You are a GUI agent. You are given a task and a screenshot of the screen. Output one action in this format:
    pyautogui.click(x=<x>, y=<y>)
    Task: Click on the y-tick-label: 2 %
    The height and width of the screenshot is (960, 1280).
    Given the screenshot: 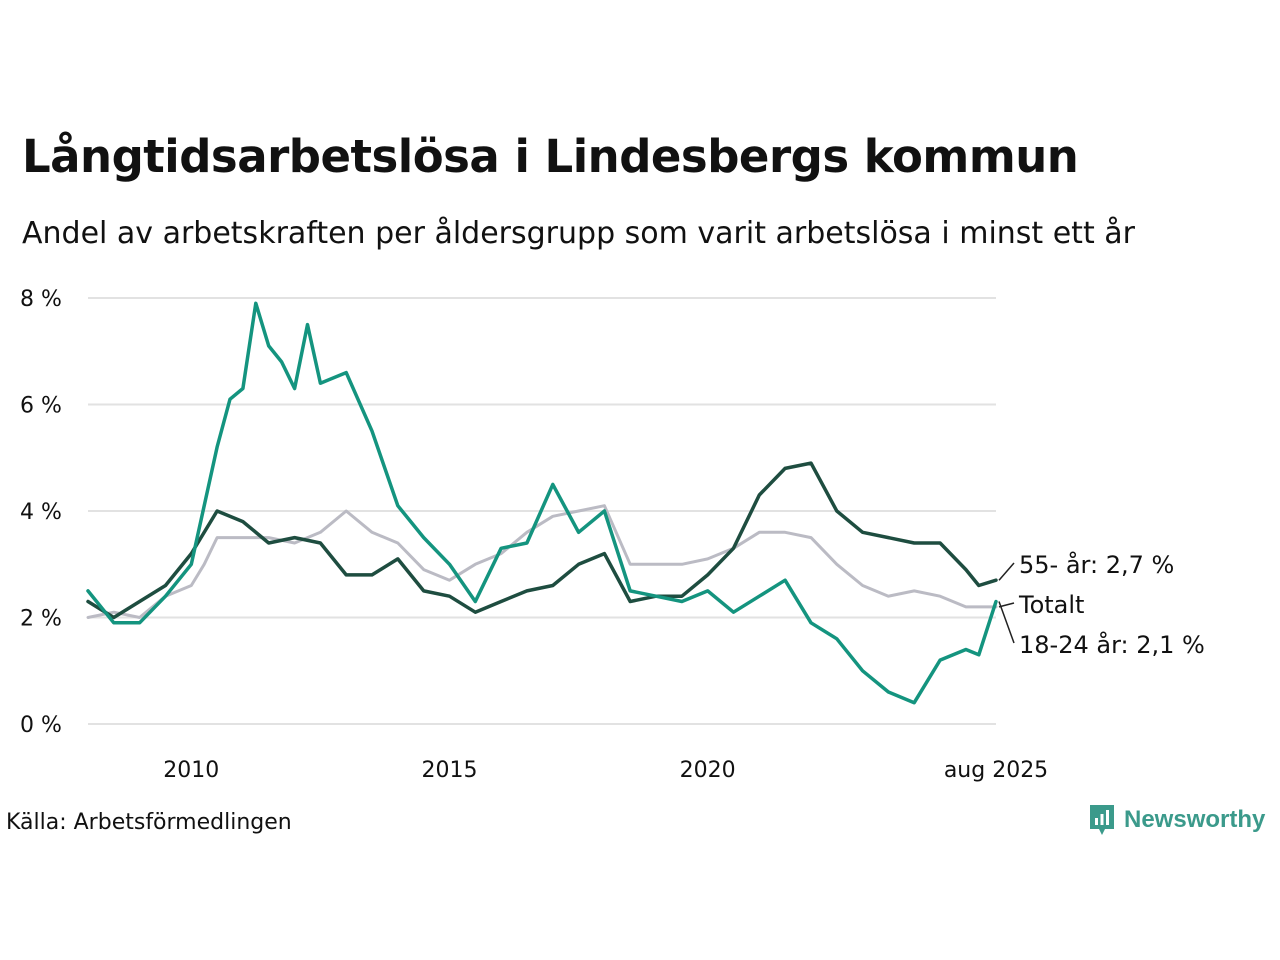 What is the action you would take?
    pyautogui.click(x=41, y=619)
    